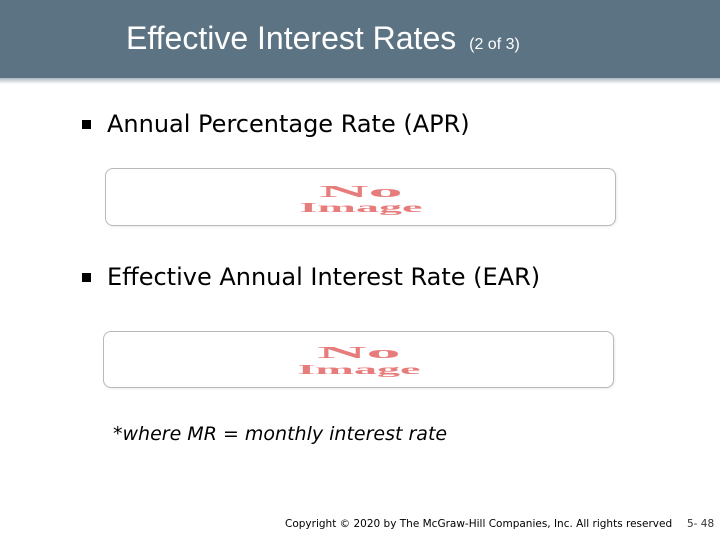 Image resolution: width=720 pixels, height=540 pixels. I want to click on ear-formula-image: No Image, so click(358, 359).